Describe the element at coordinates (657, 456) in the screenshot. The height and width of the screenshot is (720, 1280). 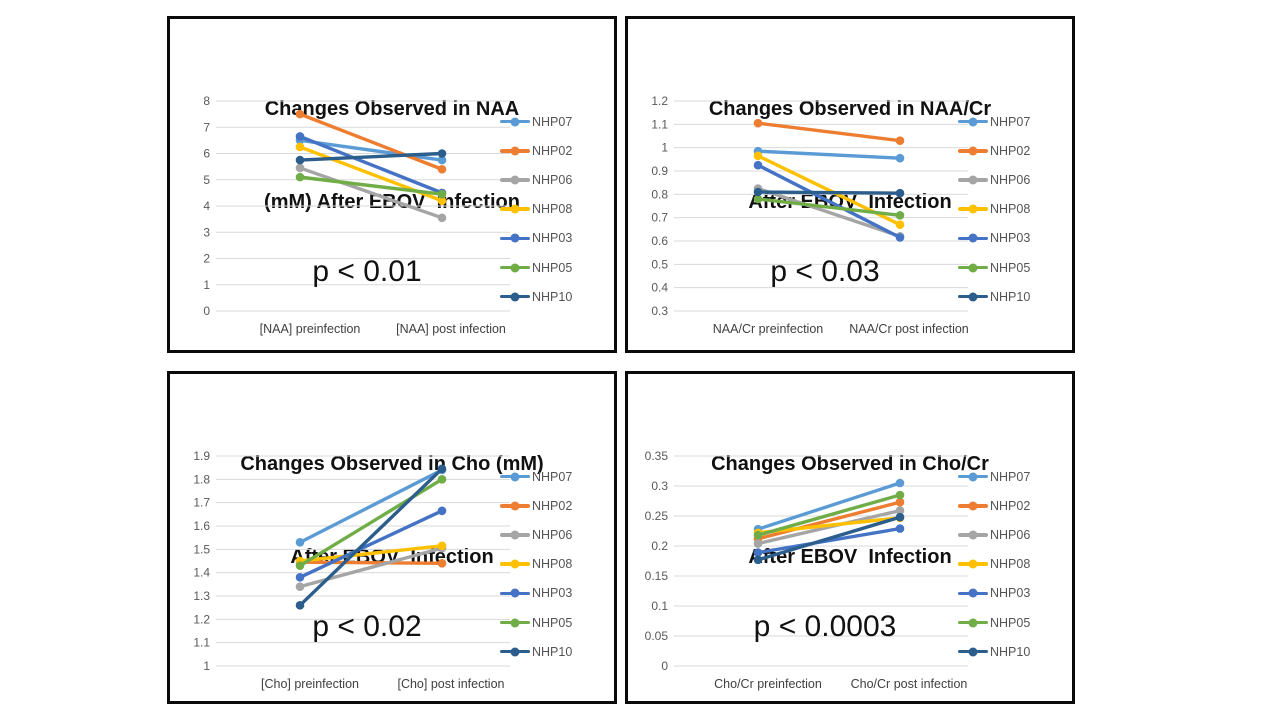
I see `y-tick-label: 0.35` at that location.